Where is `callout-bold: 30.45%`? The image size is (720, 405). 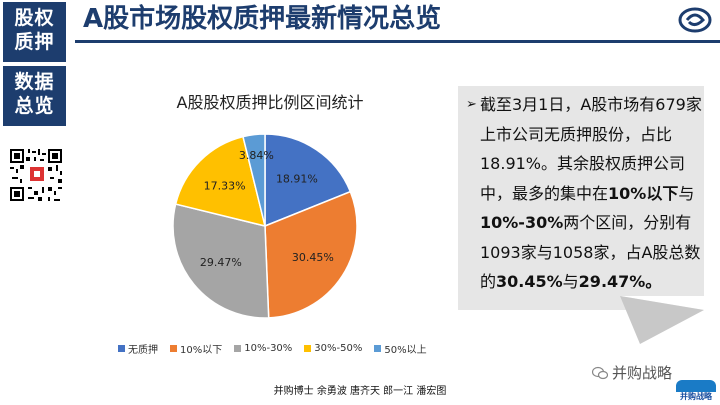 callout-bold: 30.45% is located at coordinates (529, 281).